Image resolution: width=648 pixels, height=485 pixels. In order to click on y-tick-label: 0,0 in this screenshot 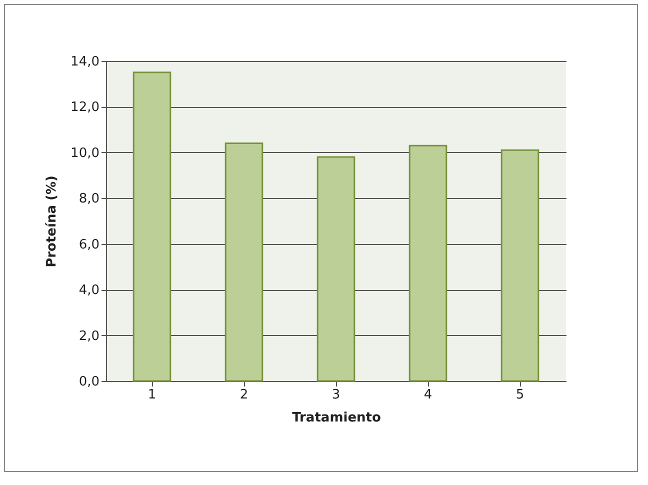, I will do `click(89, 382)`.